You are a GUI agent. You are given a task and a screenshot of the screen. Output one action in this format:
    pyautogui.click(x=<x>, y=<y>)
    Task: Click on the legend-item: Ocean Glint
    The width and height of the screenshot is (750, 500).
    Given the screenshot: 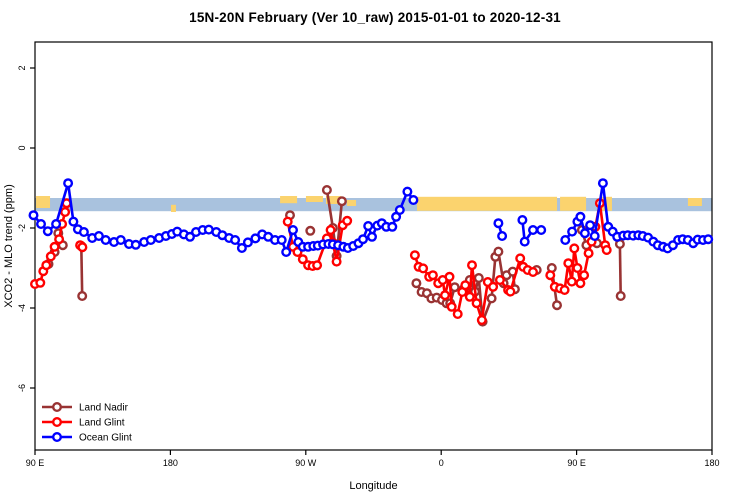 What is the action you would take?
    pyautogui.click(x=87, y=438)
    